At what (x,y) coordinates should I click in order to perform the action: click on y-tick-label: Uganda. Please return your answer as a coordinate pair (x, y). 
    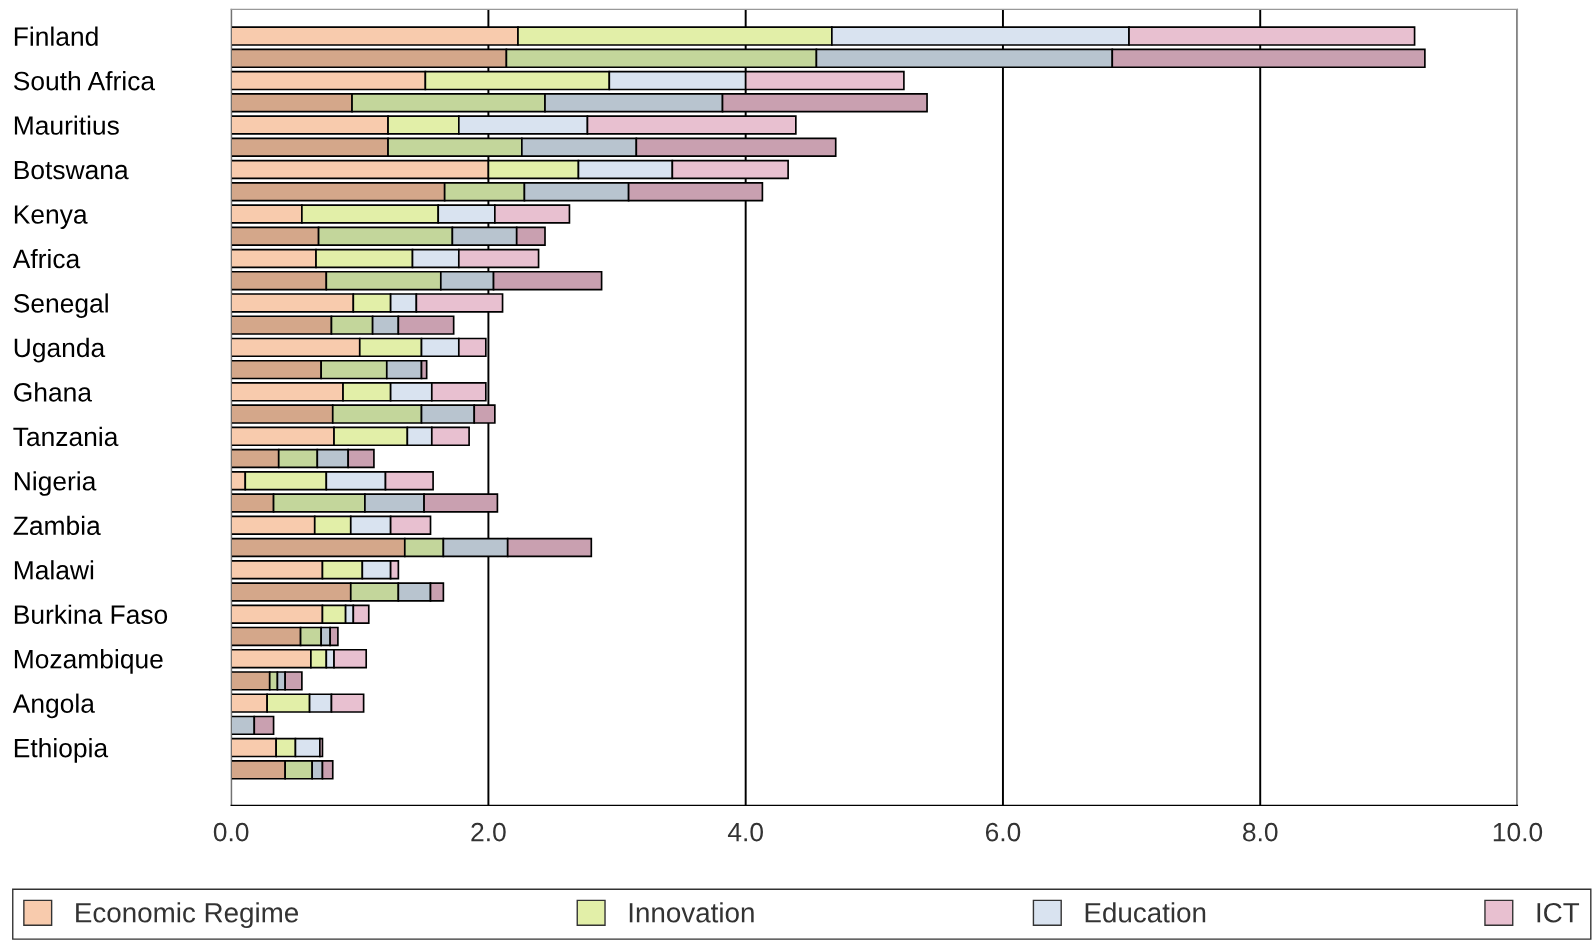
    Looking at the image, I should click on (60, 350).